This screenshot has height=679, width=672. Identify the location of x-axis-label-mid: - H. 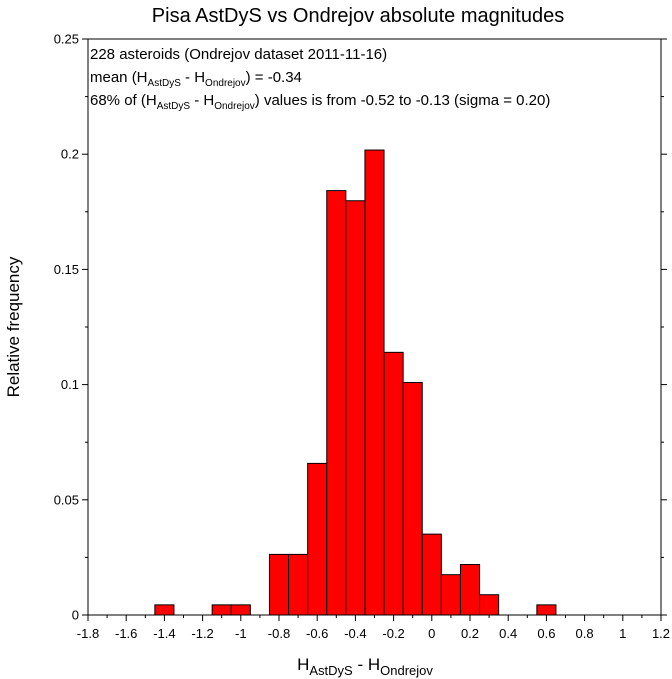
(366, 664).